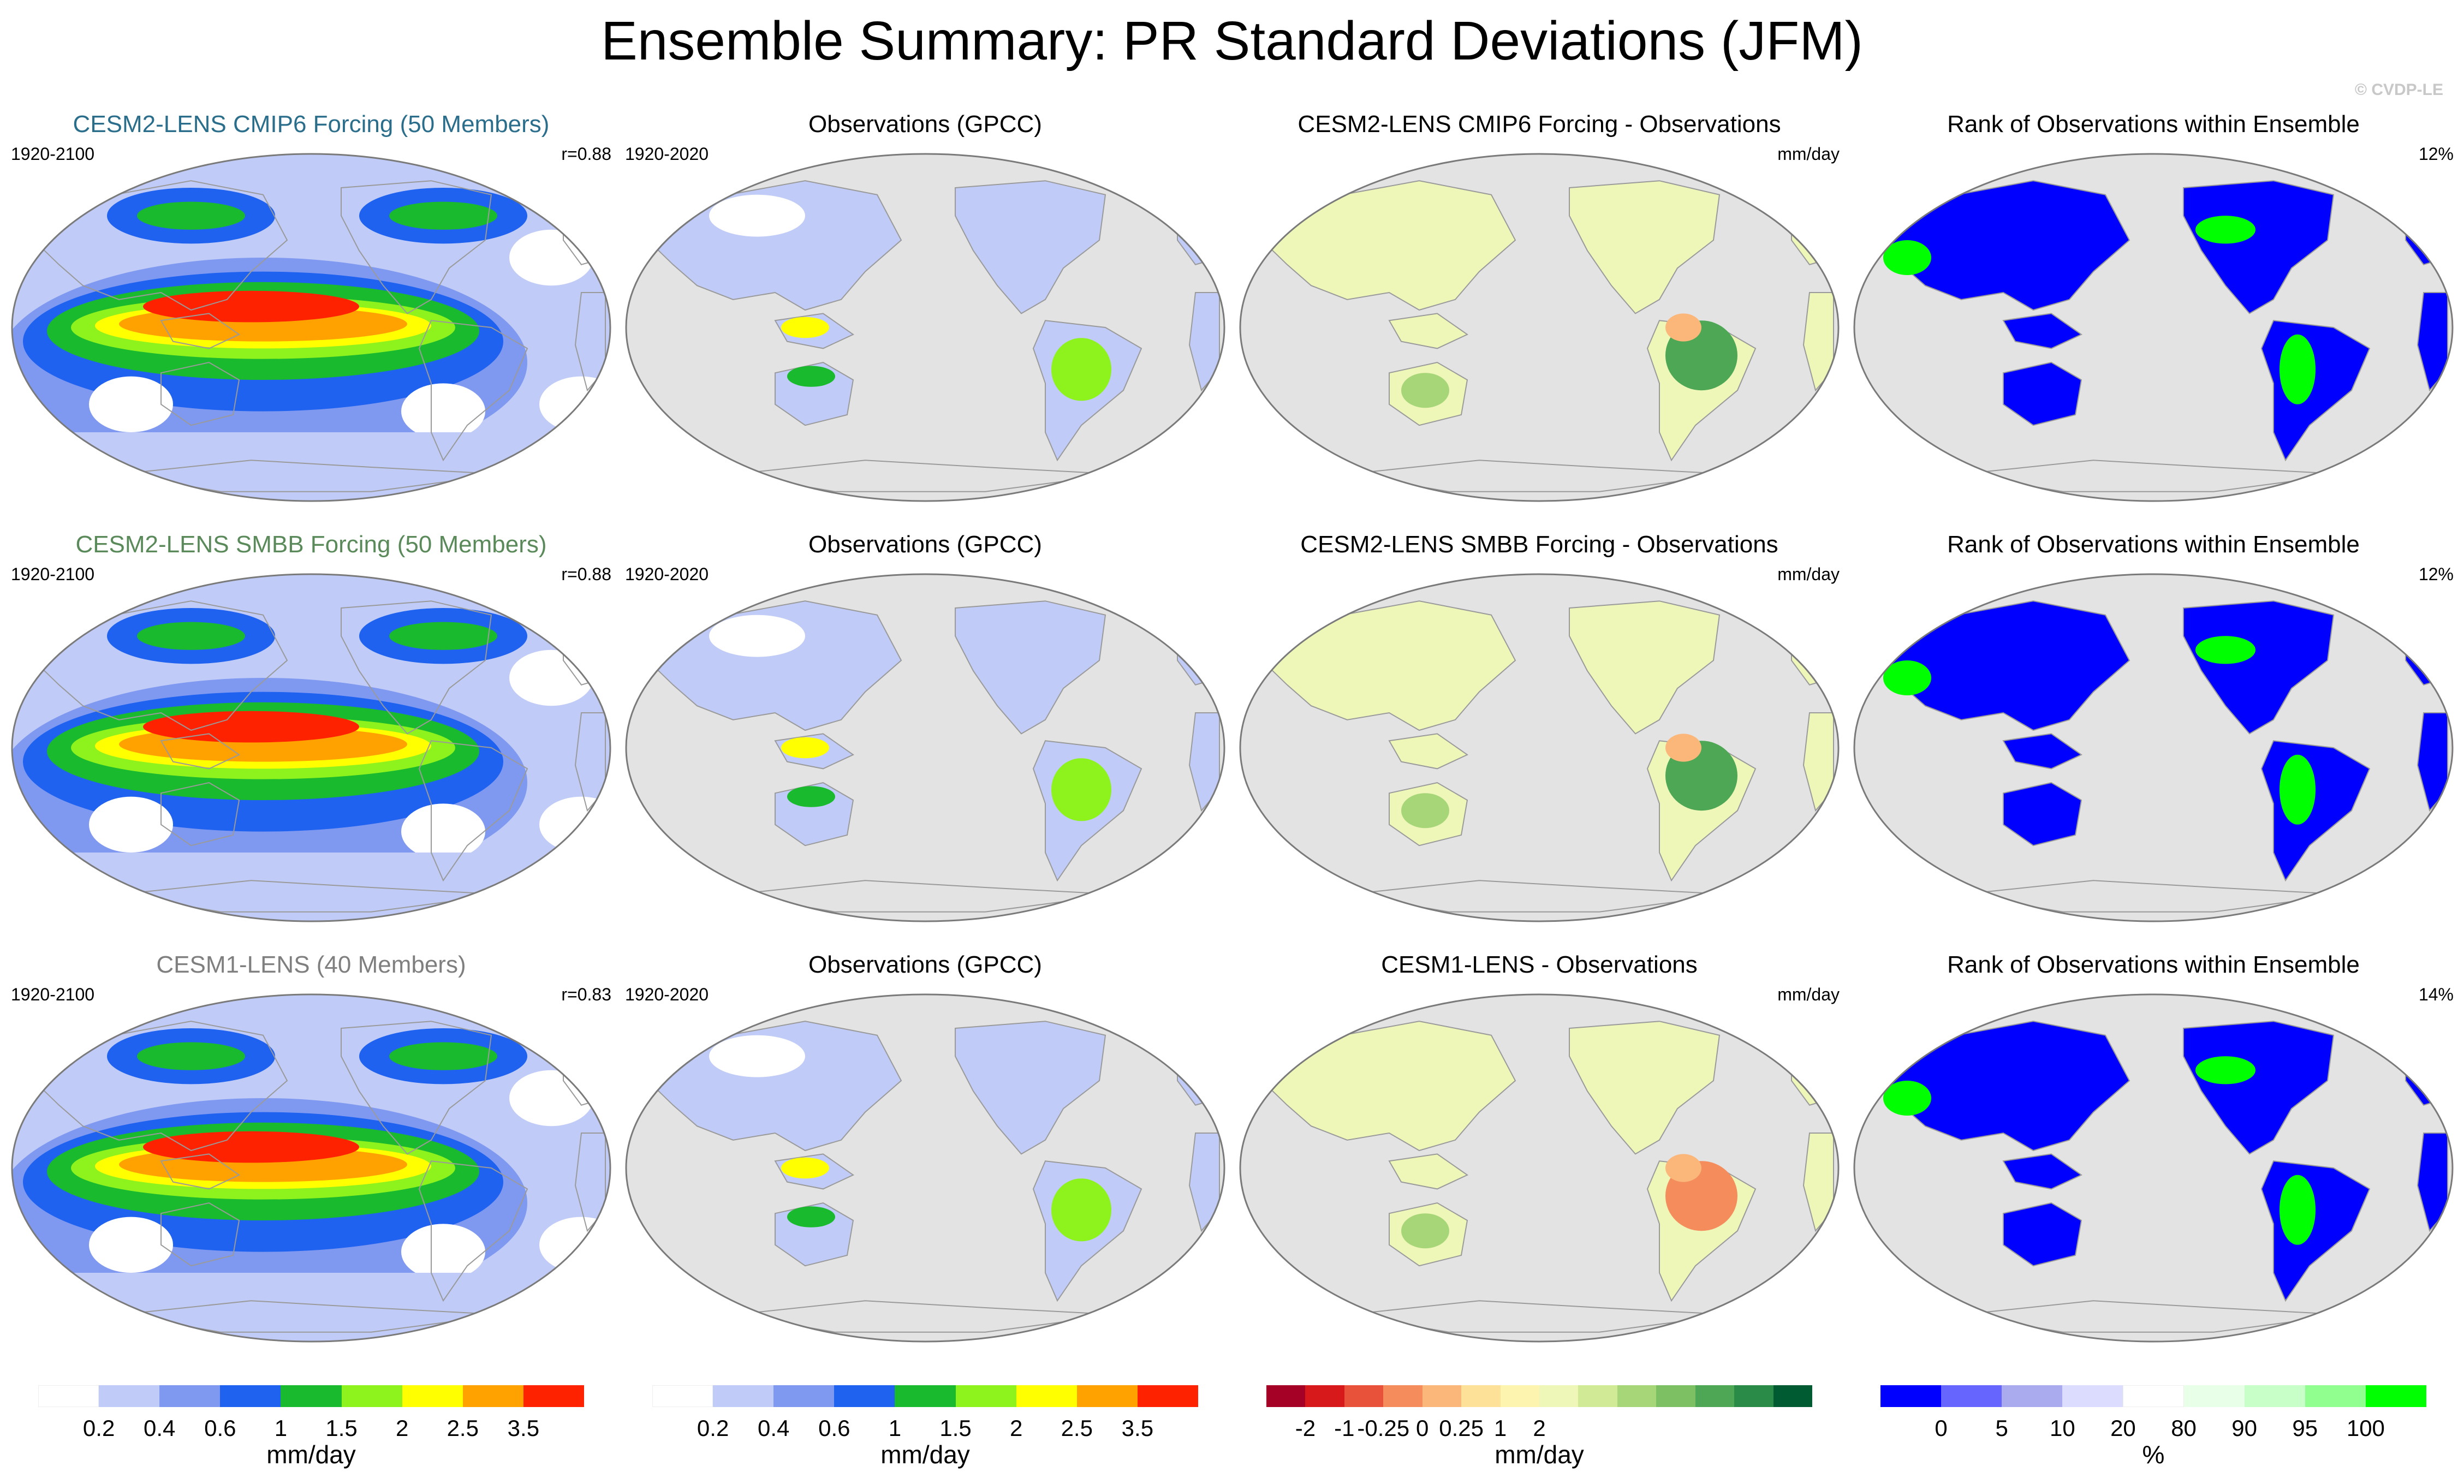  I want to click on panel-rank-row1: Rank of Observations within Ensemble 12%, so click(2153, 319).